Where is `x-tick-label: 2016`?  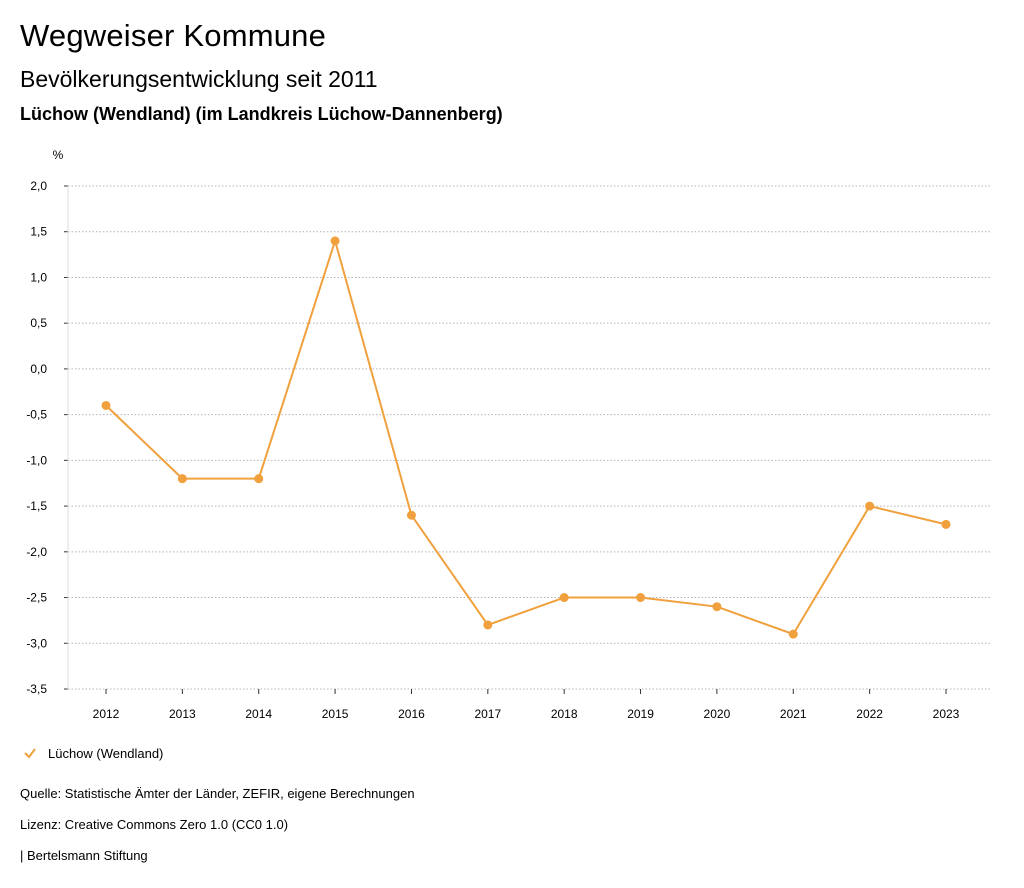
x-tick-label: 2016 is located at coordinates (411, 714).